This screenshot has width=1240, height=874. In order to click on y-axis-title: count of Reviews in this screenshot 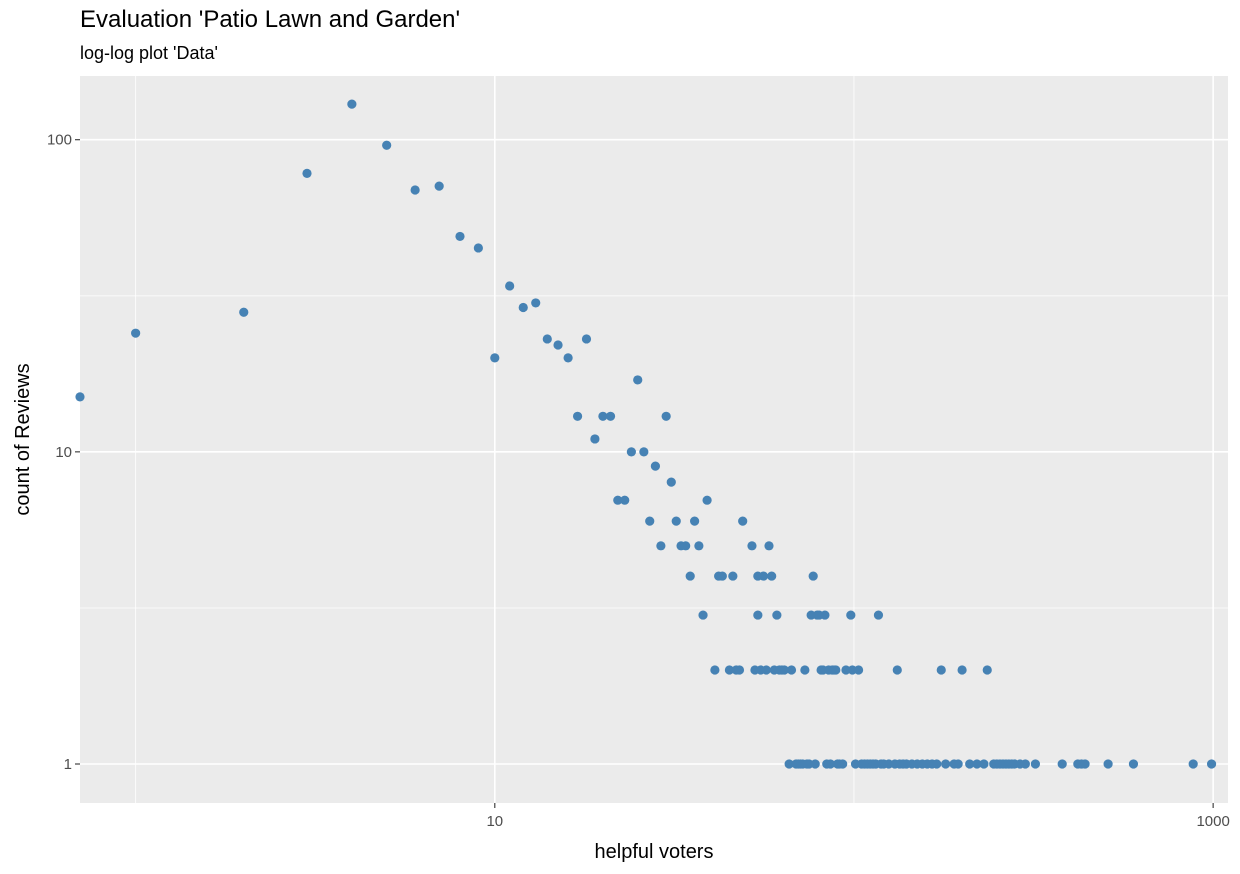, I will do `click(23, 439)`.